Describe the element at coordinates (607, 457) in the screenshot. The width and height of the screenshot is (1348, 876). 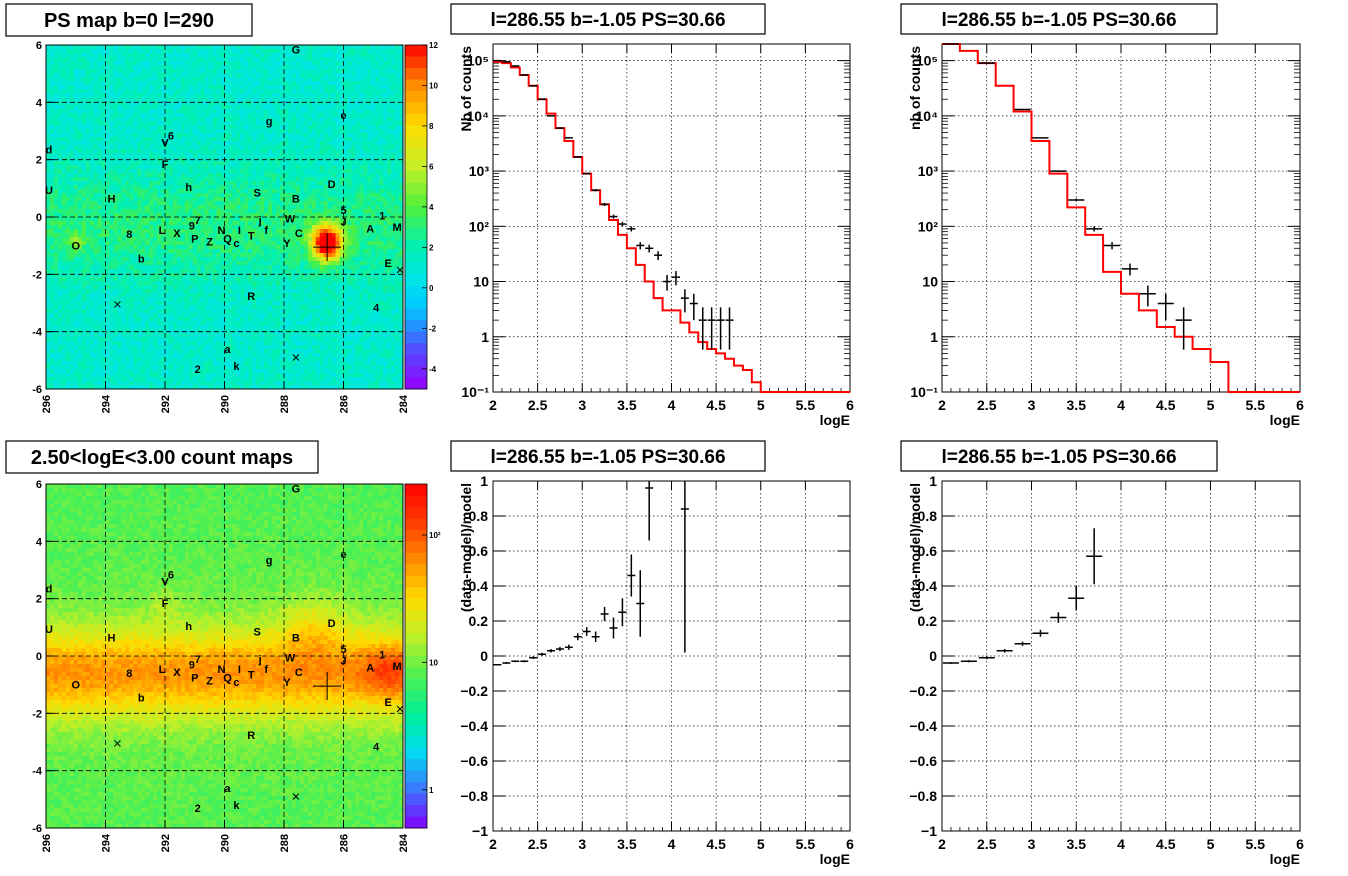
I see `residual-left-title: l=286.55 b=-1.05 PS=30.66` at that location.